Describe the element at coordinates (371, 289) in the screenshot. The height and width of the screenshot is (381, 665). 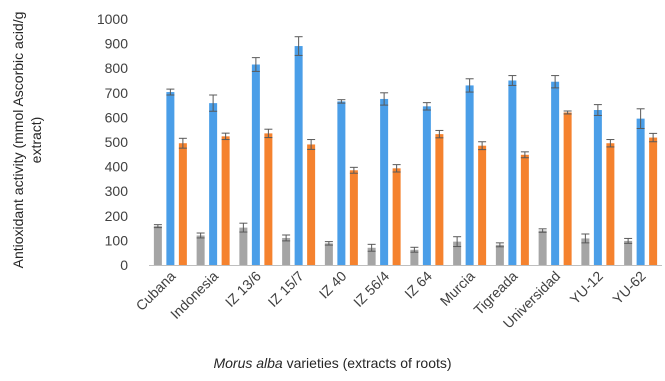
I see `x-tick-label: IZ 56/4` at that location.